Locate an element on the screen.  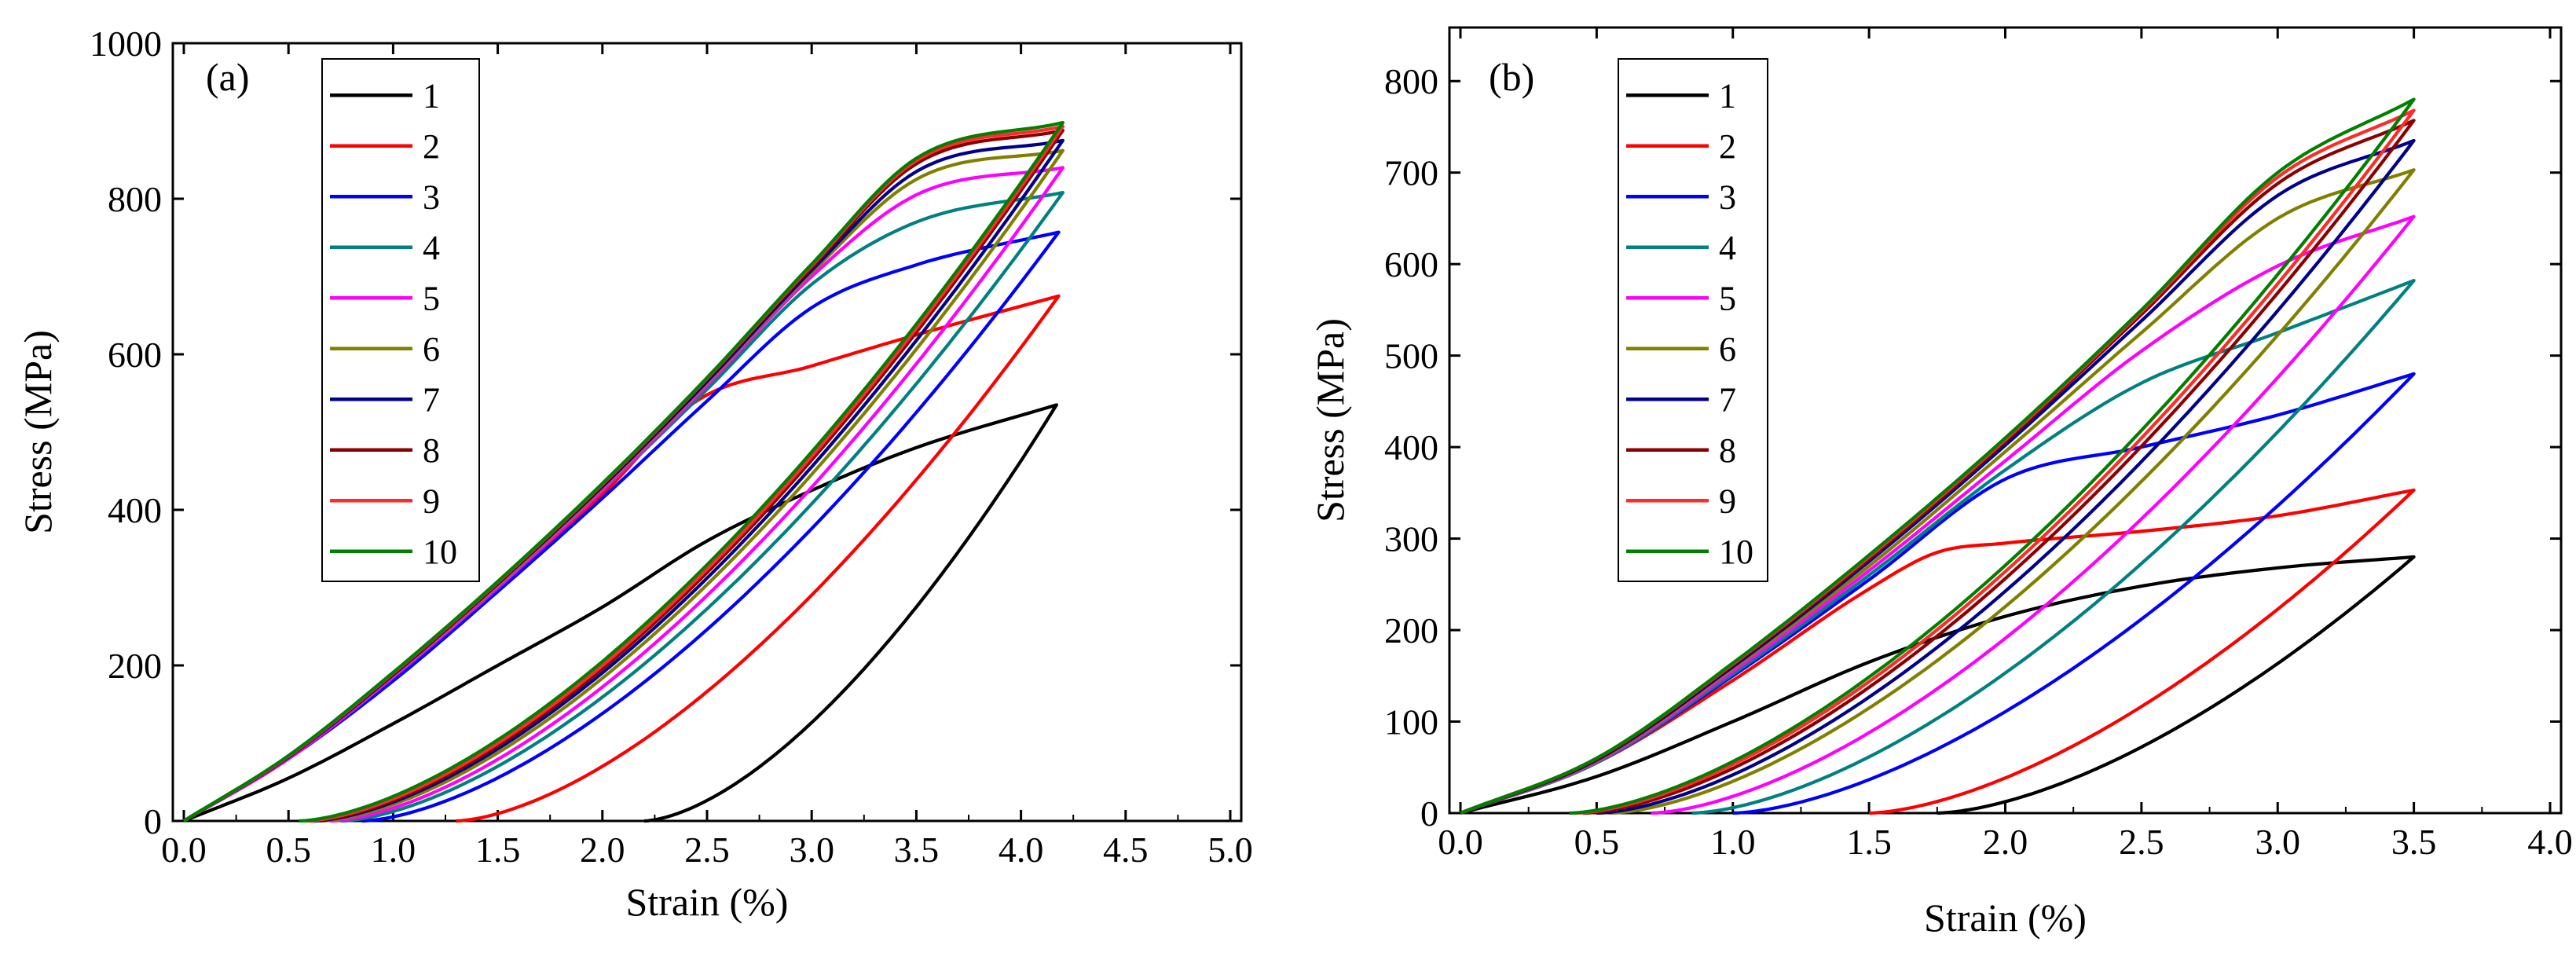
panel-label: (b) is located at coordinates (1511, 77).